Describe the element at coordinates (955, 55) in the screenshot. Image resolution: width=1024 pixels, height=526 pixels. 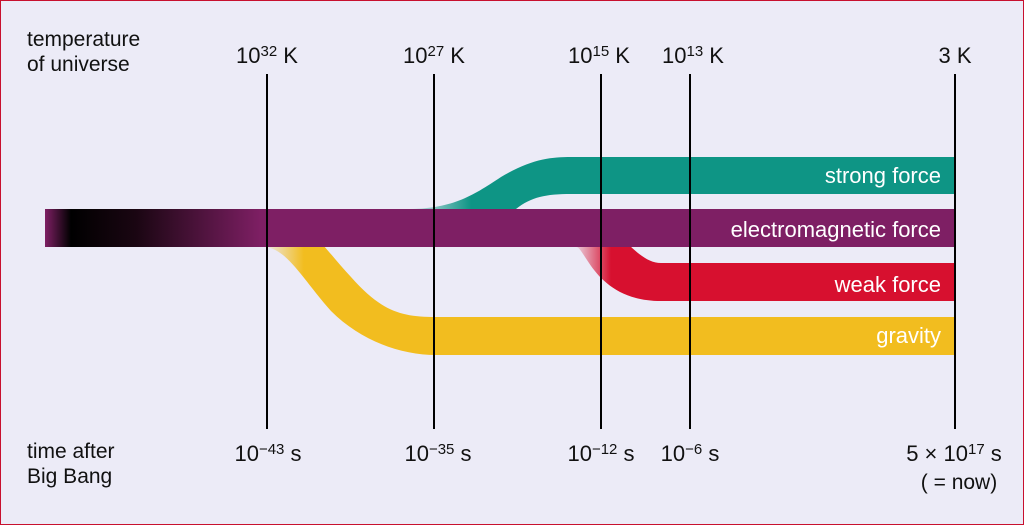
I see `temperature-tick-5: 3 K` at that location.